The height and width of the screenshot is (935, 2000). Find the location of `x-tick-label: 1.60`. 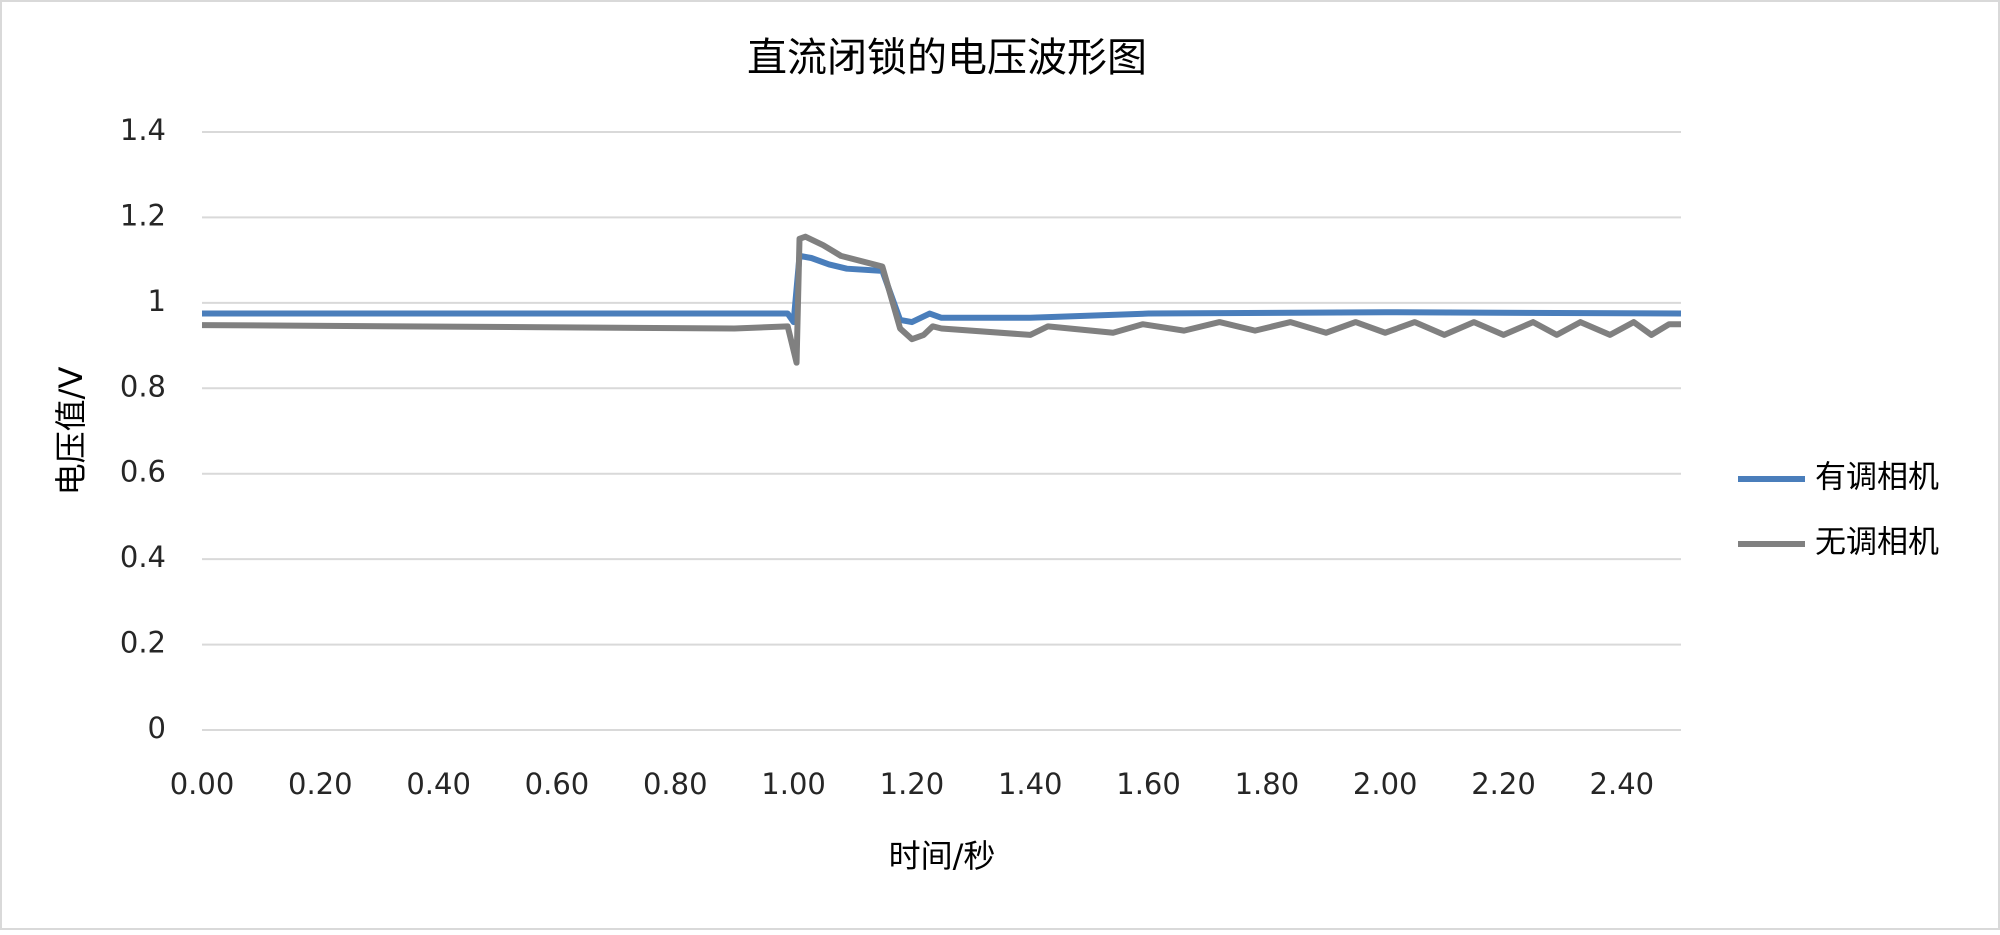

x-tick-label: 1.60 is located at coordinates (1148, 784).